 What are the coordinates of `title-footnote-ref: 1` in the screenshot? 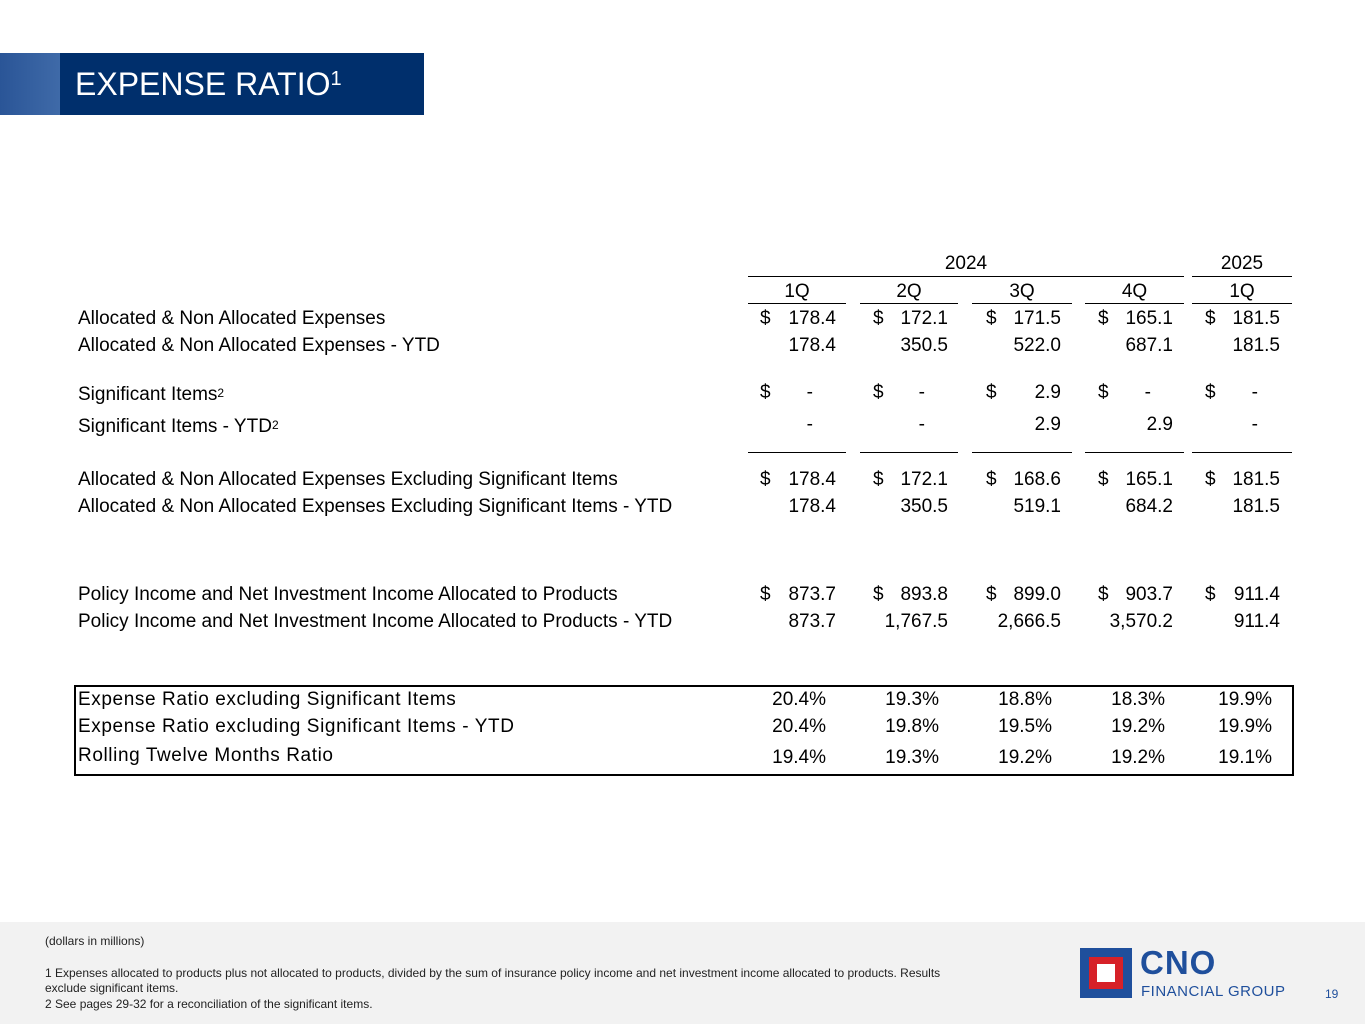 It's located at (336, 79).